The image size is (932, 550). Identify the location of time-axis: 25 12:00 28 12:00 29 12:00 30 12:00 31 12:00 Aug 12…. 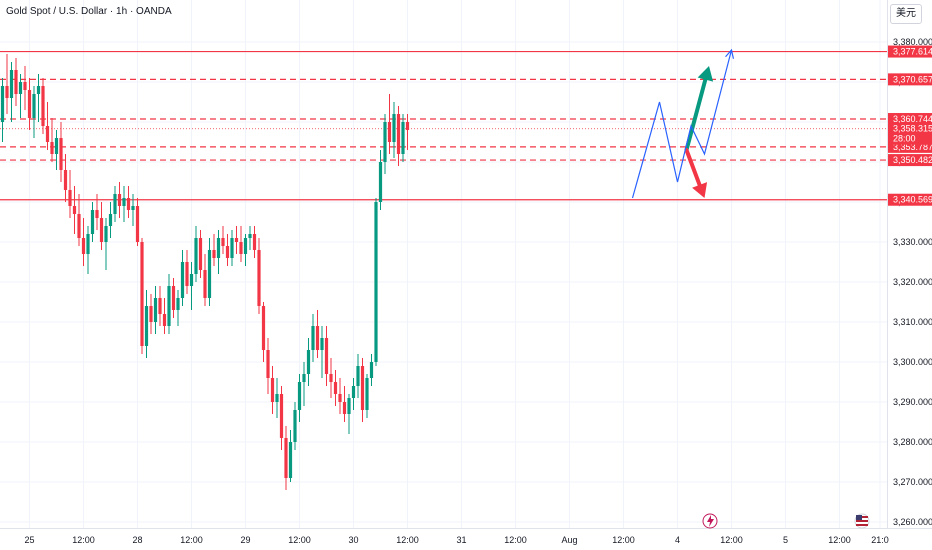
(466, 537).